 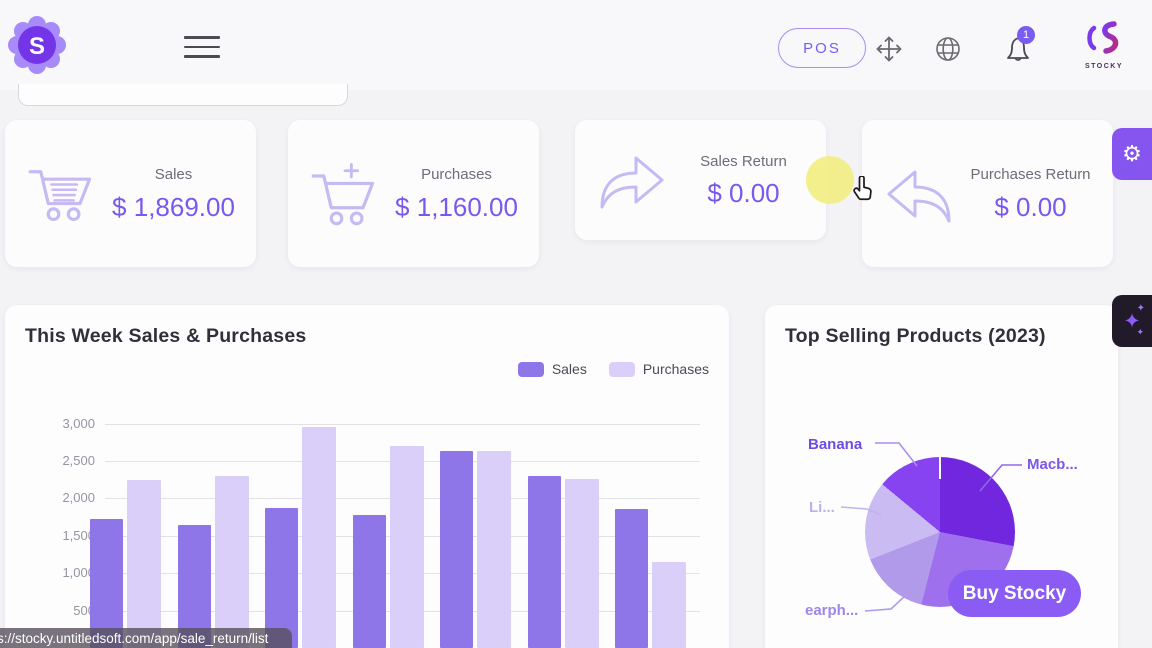 What do you see at coordinates (863, 193) in the screenshot?
I see `hand-cursor-icon` at bounding box center [863, 193].